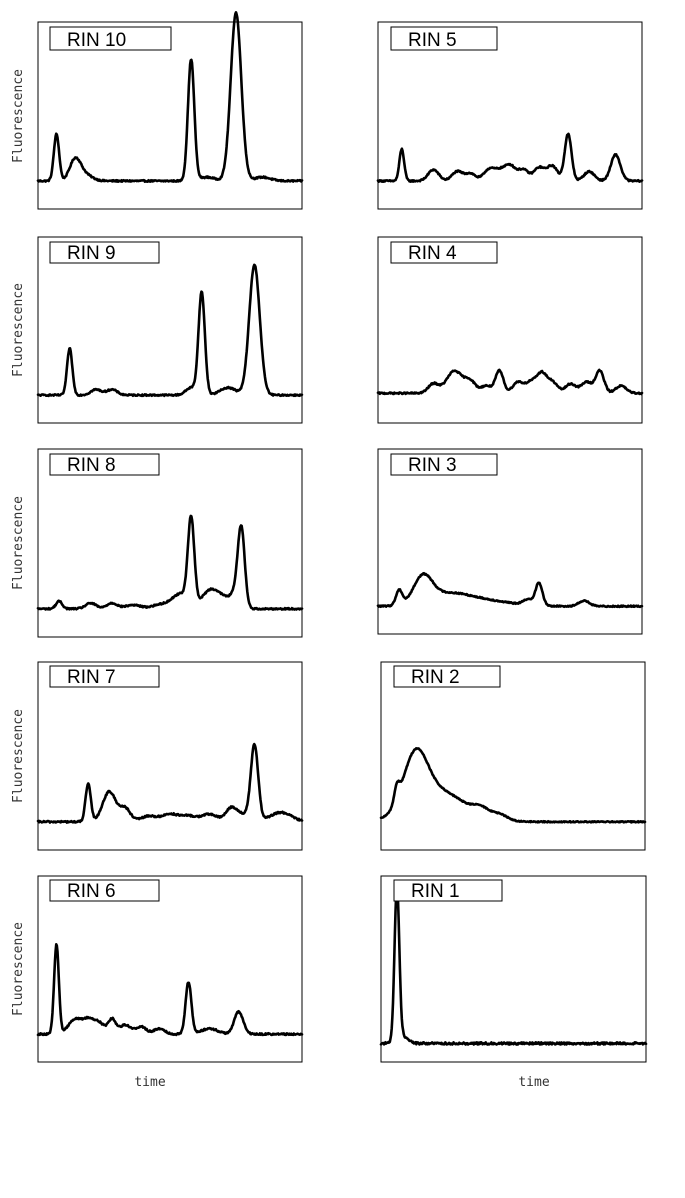 This screenshot has height=1198, width=685. Describe the element at coordinates (432, 40) in the screenshot. I see `panel-label: RIN 5` at that location.